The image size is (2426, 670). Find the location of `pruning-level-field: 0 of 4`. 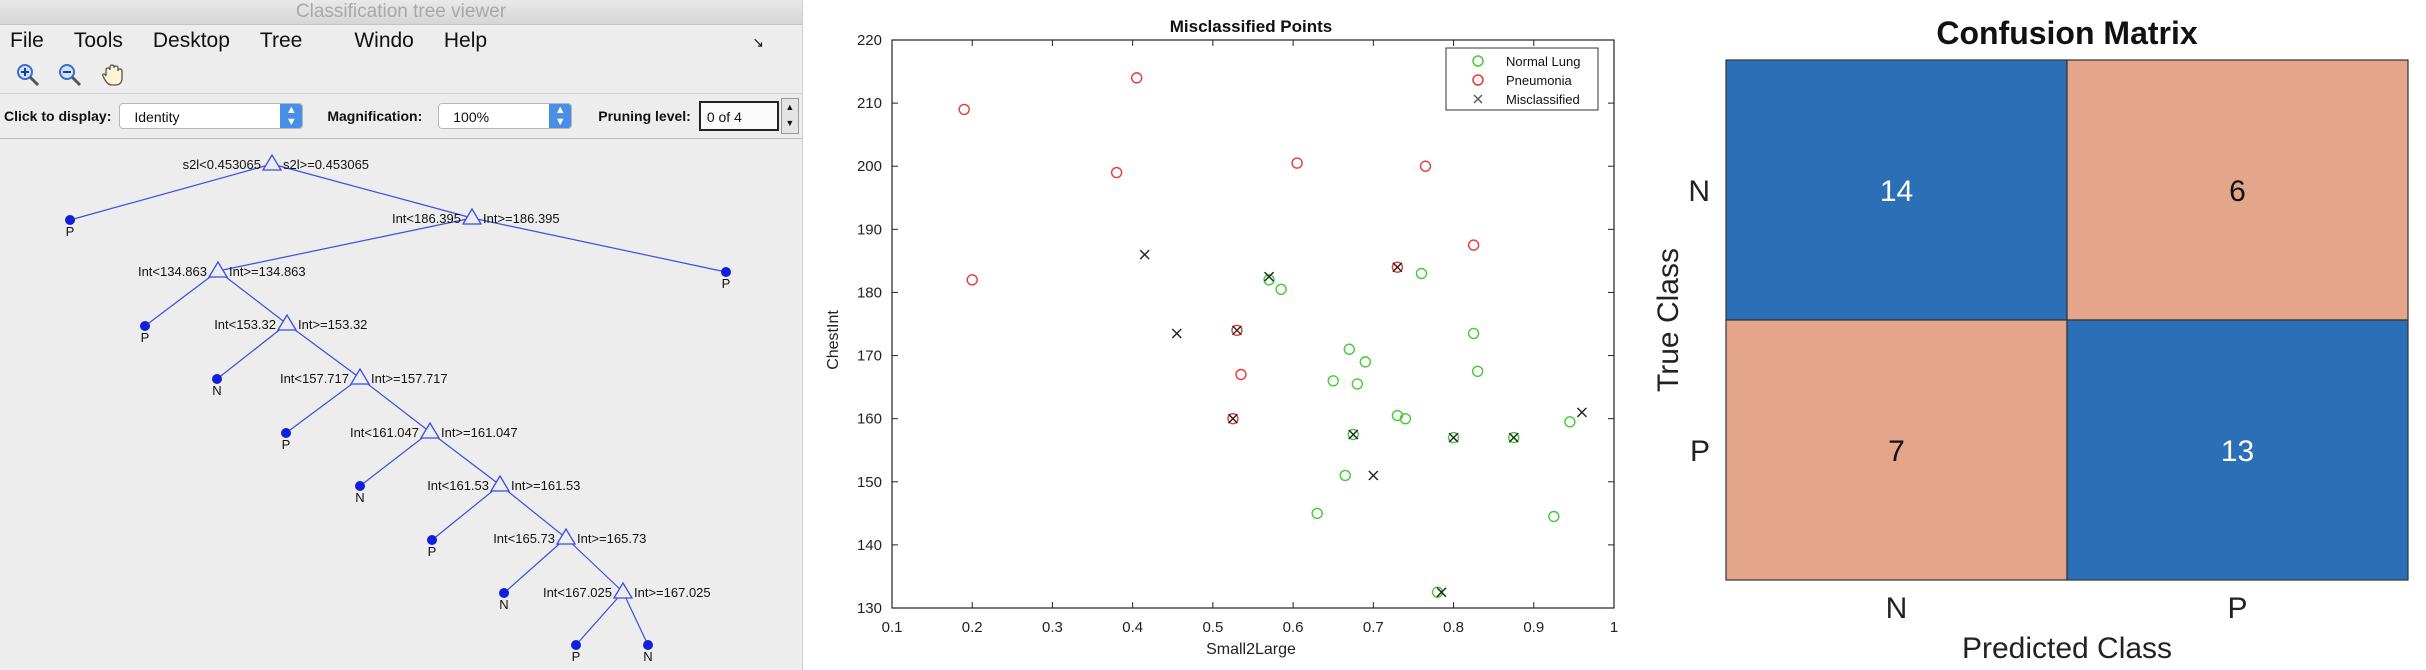

pruning-level-field: 0 of 4 is located at coordinates (738, 116).